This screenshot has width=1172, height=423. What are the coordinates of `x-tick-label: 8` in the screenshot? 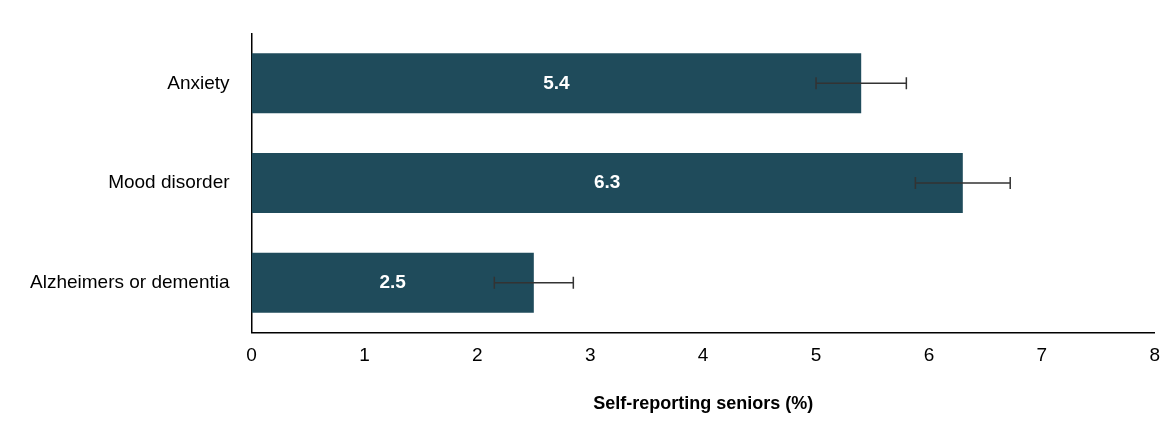 It's located at (1155, 355).